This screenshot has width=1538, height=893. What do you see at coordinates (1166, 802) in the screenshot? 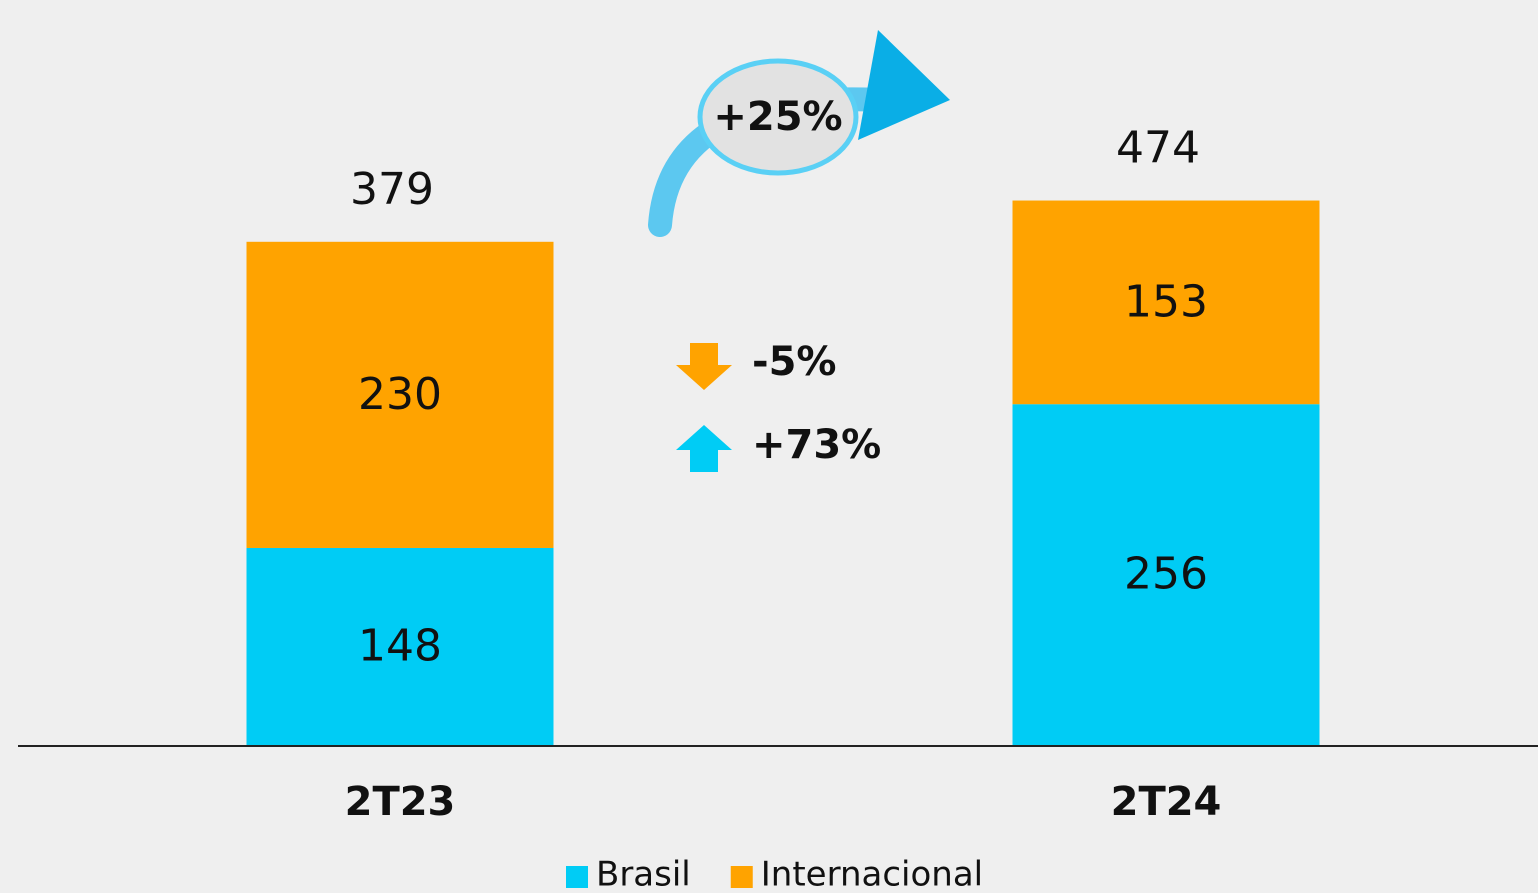
I see `x-tick-label: 2T24` at bounding box center [1166, 802].